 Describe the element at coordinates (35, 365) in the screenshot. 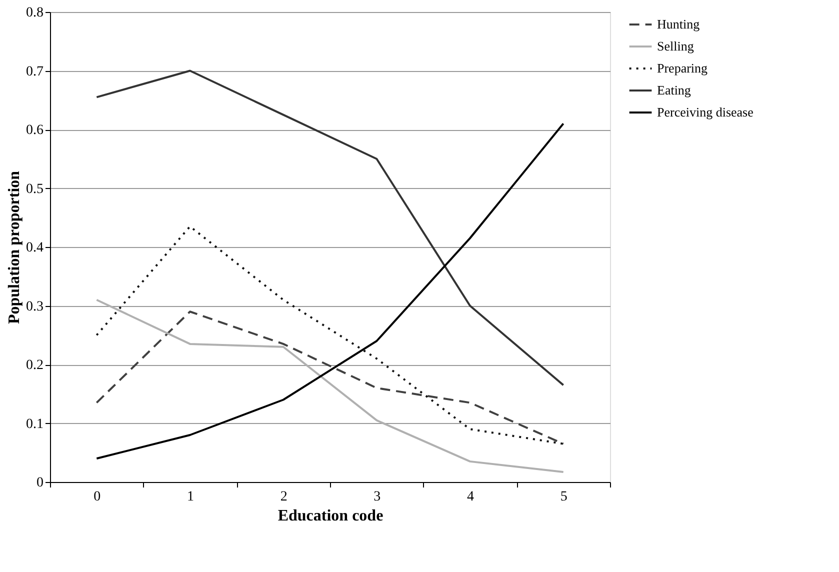

I see `y-tick-label: 0.2` at that location.